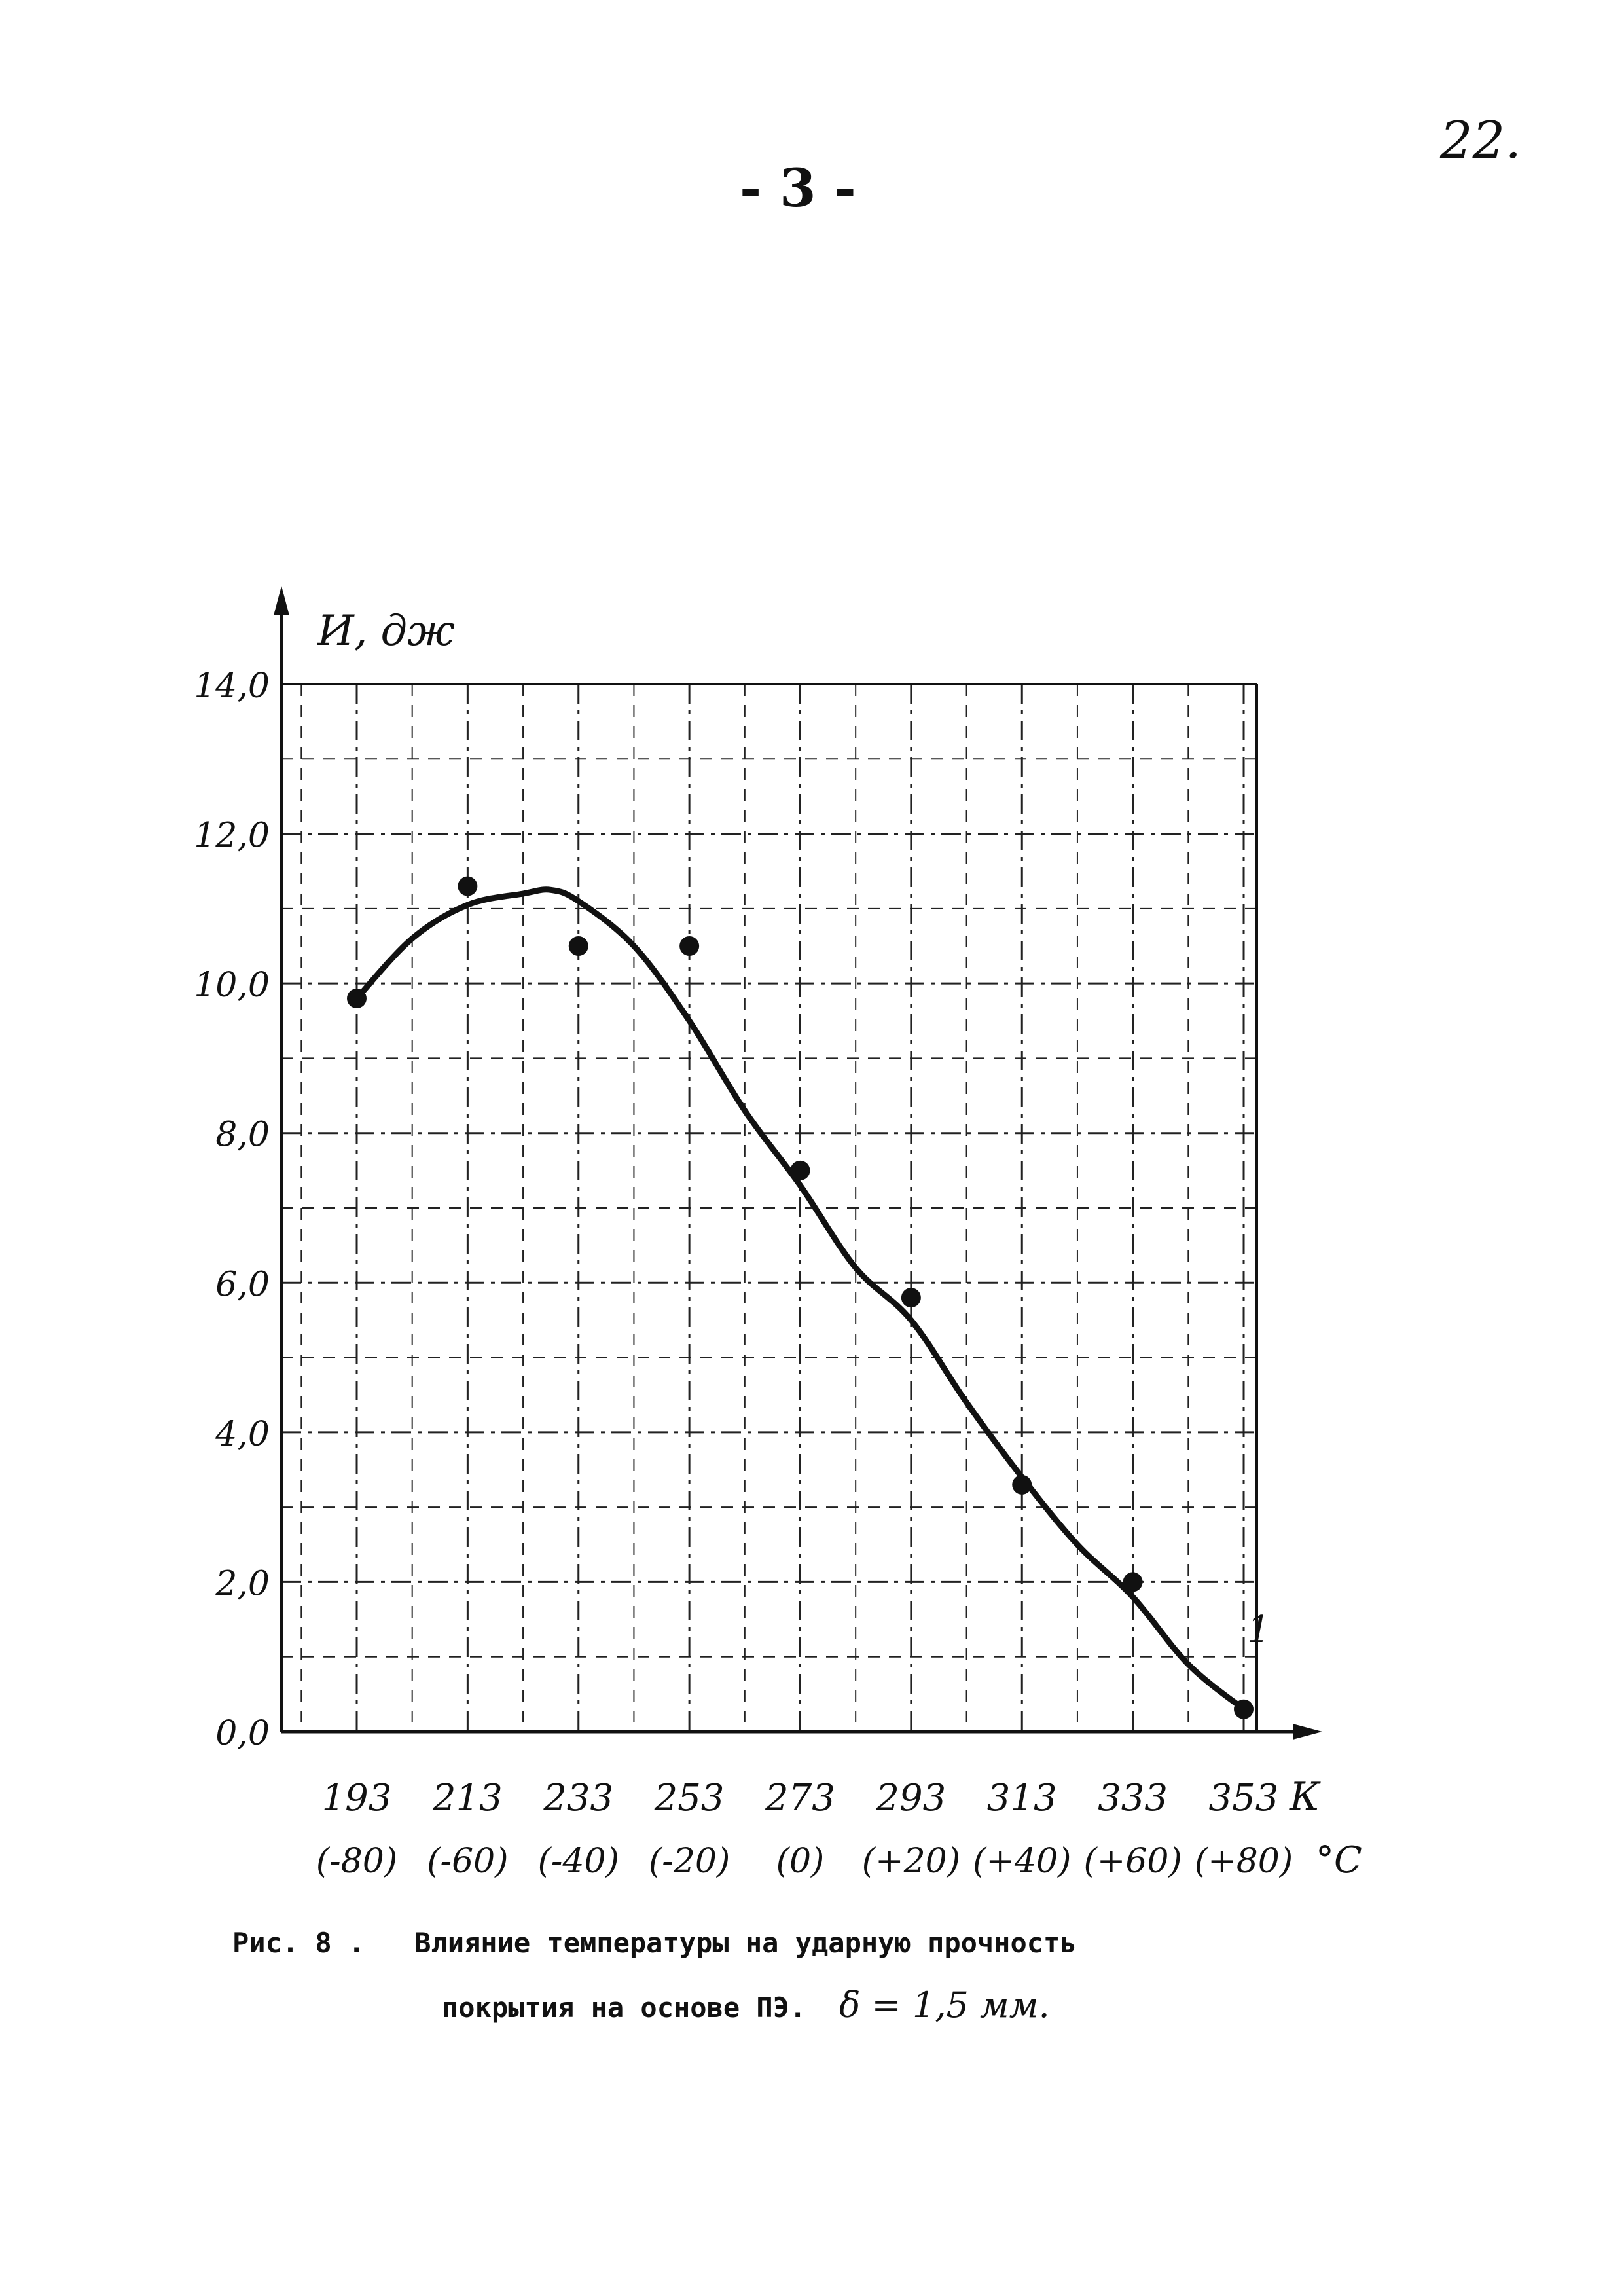 The image size is (1624, 2296). What do you see at coordinates (242, 1284) in the screenshot?
I see `y-tick-label: 6,0` at bounding box center [242, 1284].